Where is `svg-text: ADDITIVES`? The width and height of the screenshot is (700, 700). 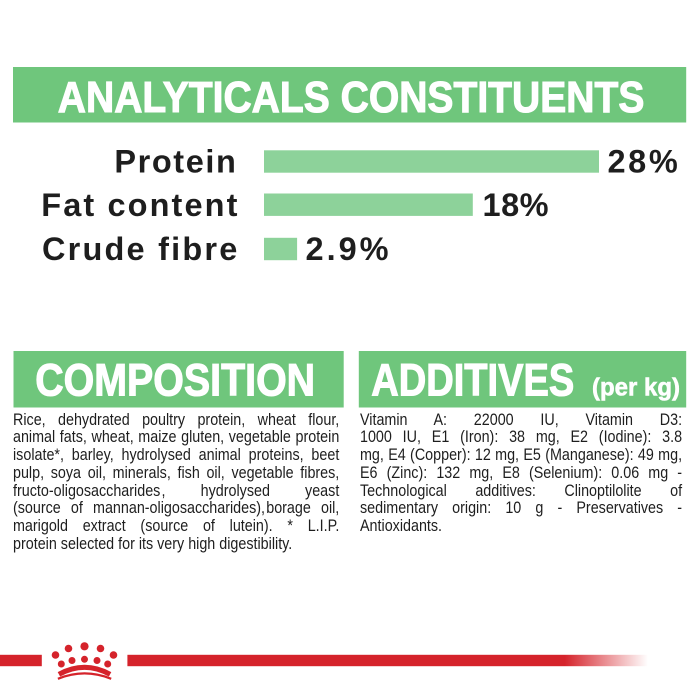
svg-text: ADDITIVES is located at coordinates (472, 379).